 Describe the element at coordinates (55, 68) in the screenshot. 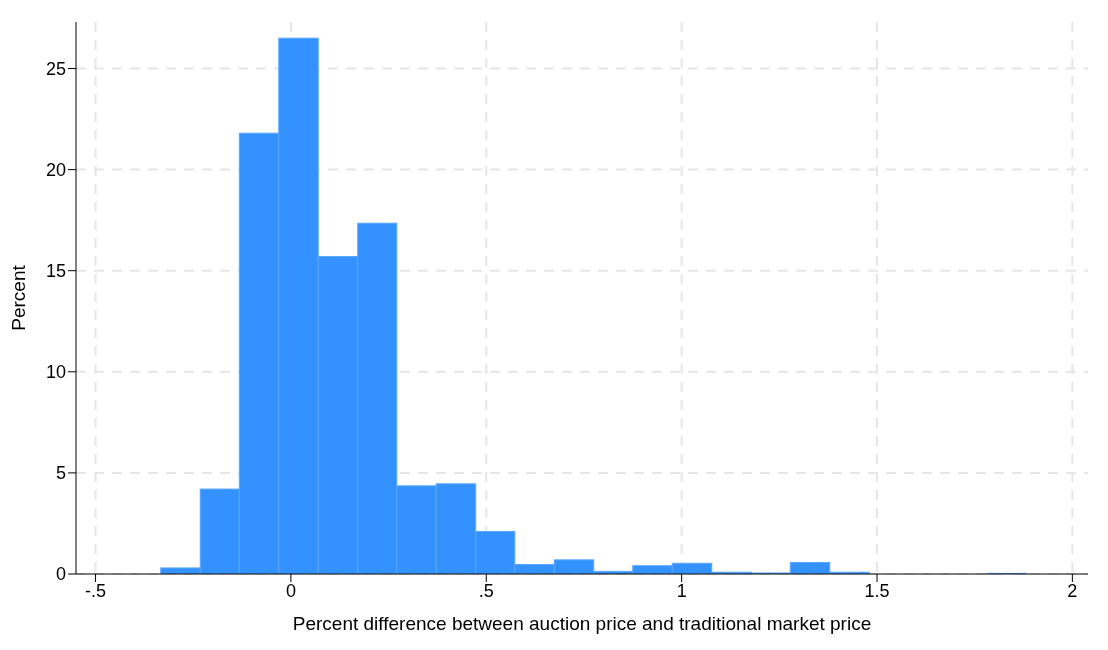

I see `y-tick-label: 25` at that location.